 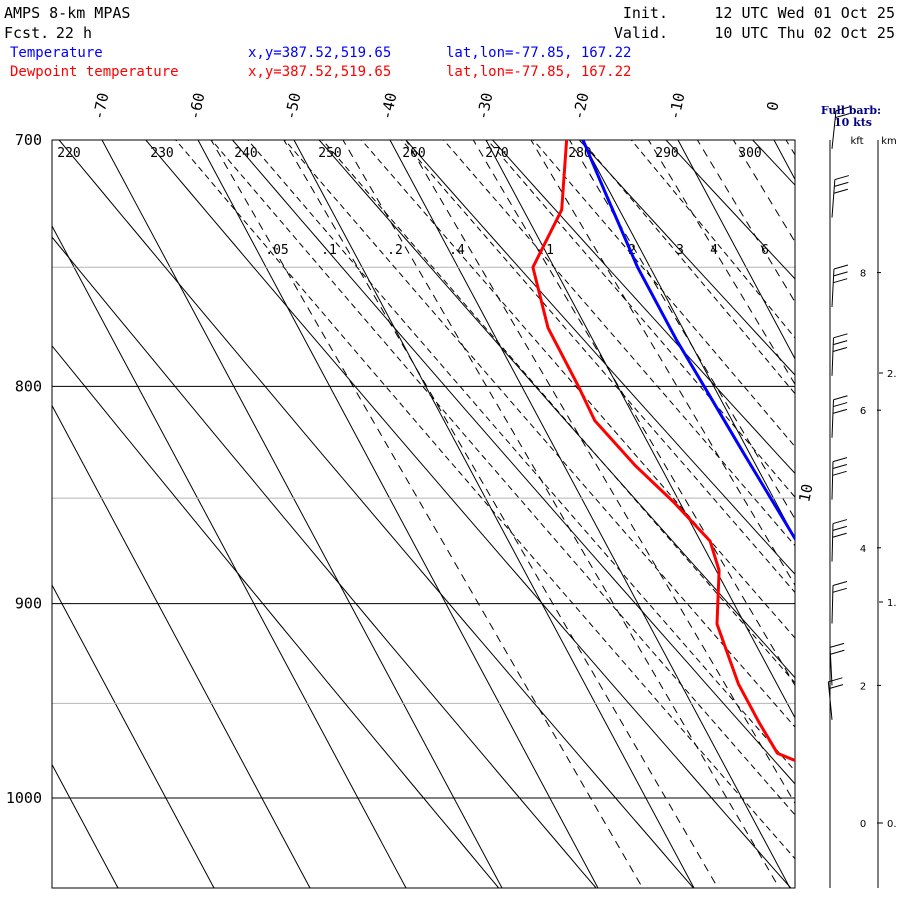 What do you see at coordinates (765, 250) in the screenshot?
I see `mixing-ratio-label: 6` at bounding box center [765, 250].